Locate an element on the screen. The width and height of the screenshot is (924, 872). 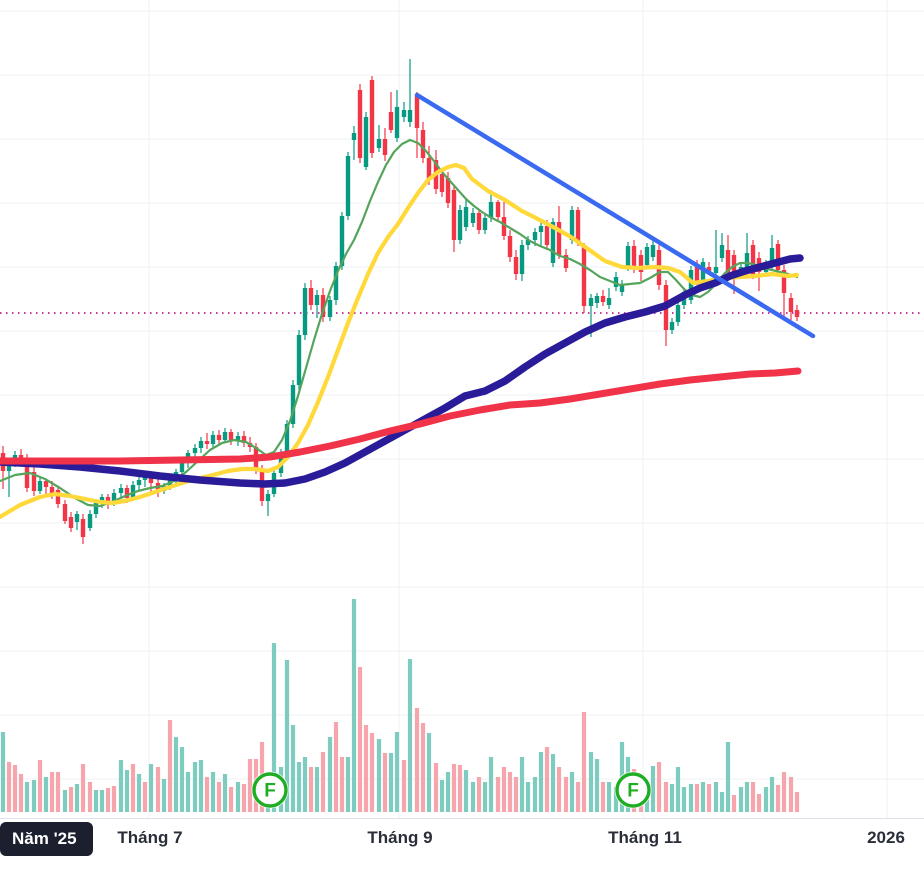
axis-label-month-2: Tháng 9 is located at coordinates (400, 837).